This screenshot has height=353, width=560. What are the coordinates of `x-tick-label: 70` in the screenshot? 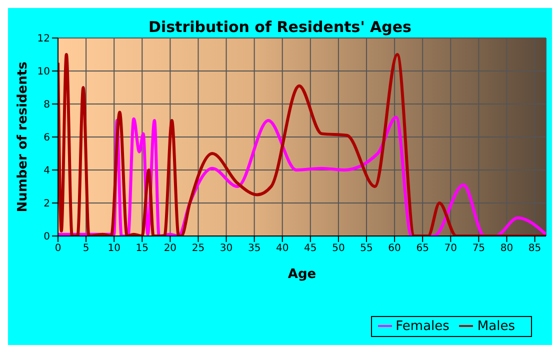 It's located at (451, 248).